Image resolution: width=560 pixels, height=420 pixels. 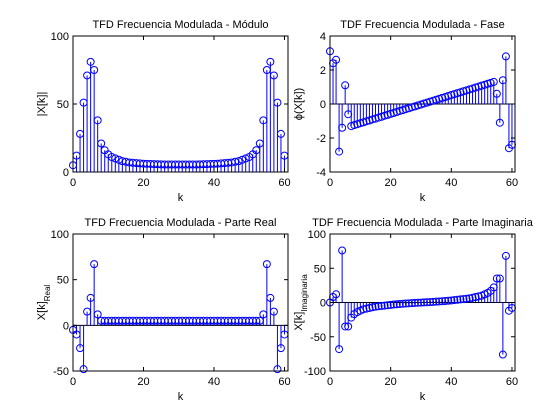 I want to click on axes-title: TDF Frecuencia Modulada - Fase, so click(x=422, y=25).